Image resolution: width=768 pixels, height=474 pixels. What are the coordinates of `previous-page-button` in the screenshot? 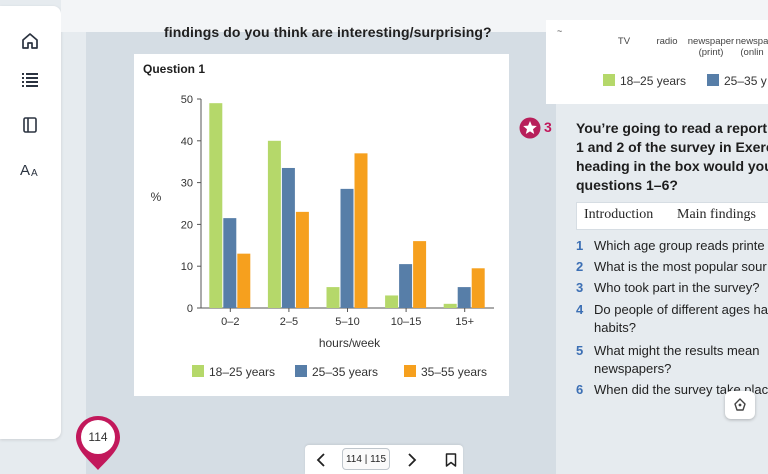 It's located at (321, 460).